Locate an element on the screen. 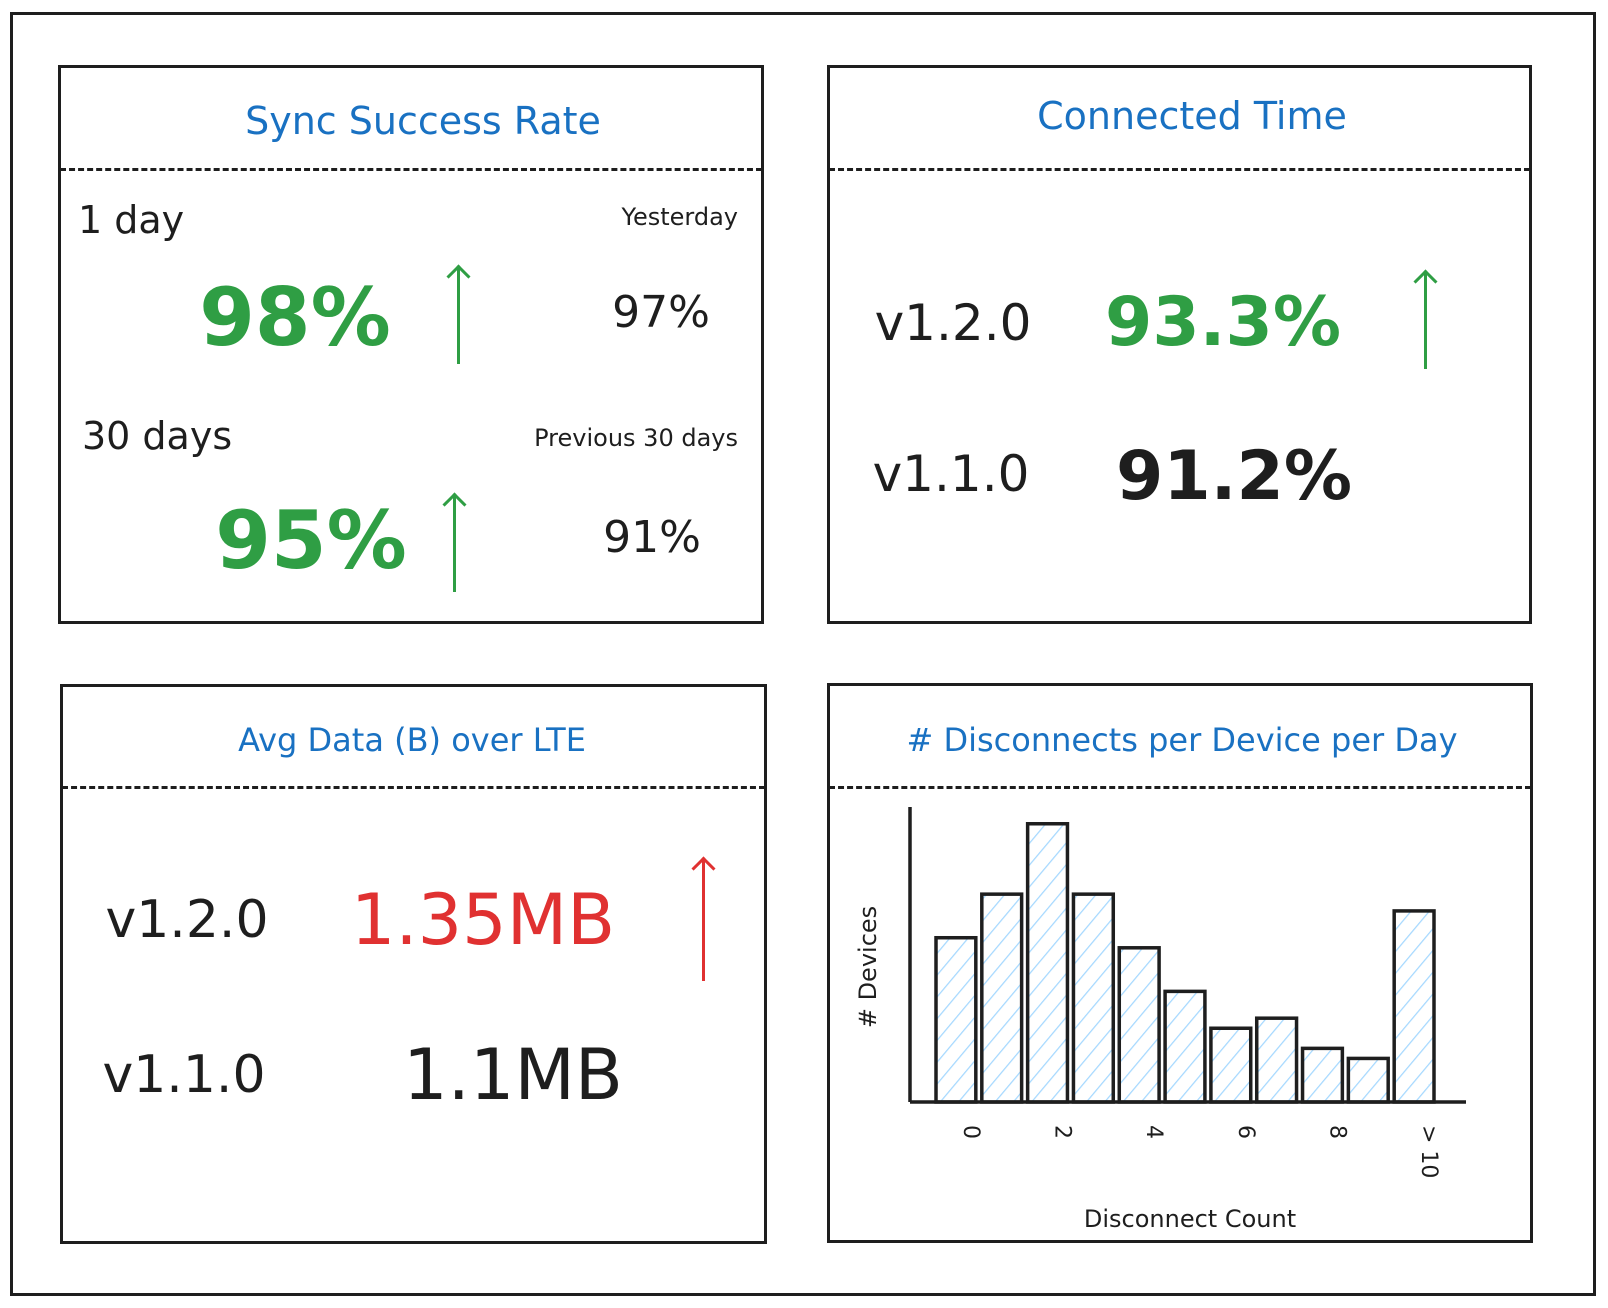 The height and width of the screenshot is (1308, 1608). chart-title: # Disconnects per Device per Day is located at coordinates (1182, 740).